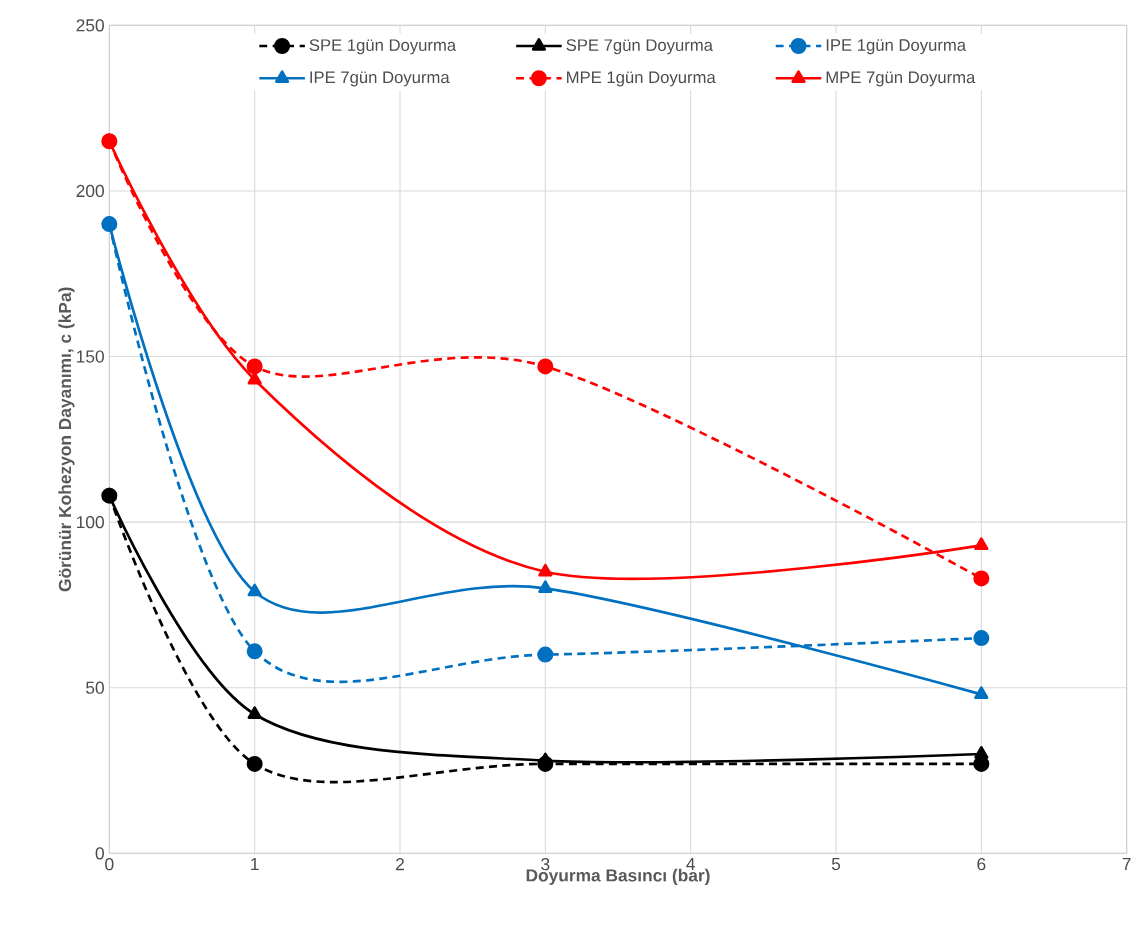 This screenshot has width=1141, height=928. What do you see at coordinates (896, 47) in the screenshot?
I see `legend-label: IPE 1gün Doyurma` at bounding box center [896, 47].